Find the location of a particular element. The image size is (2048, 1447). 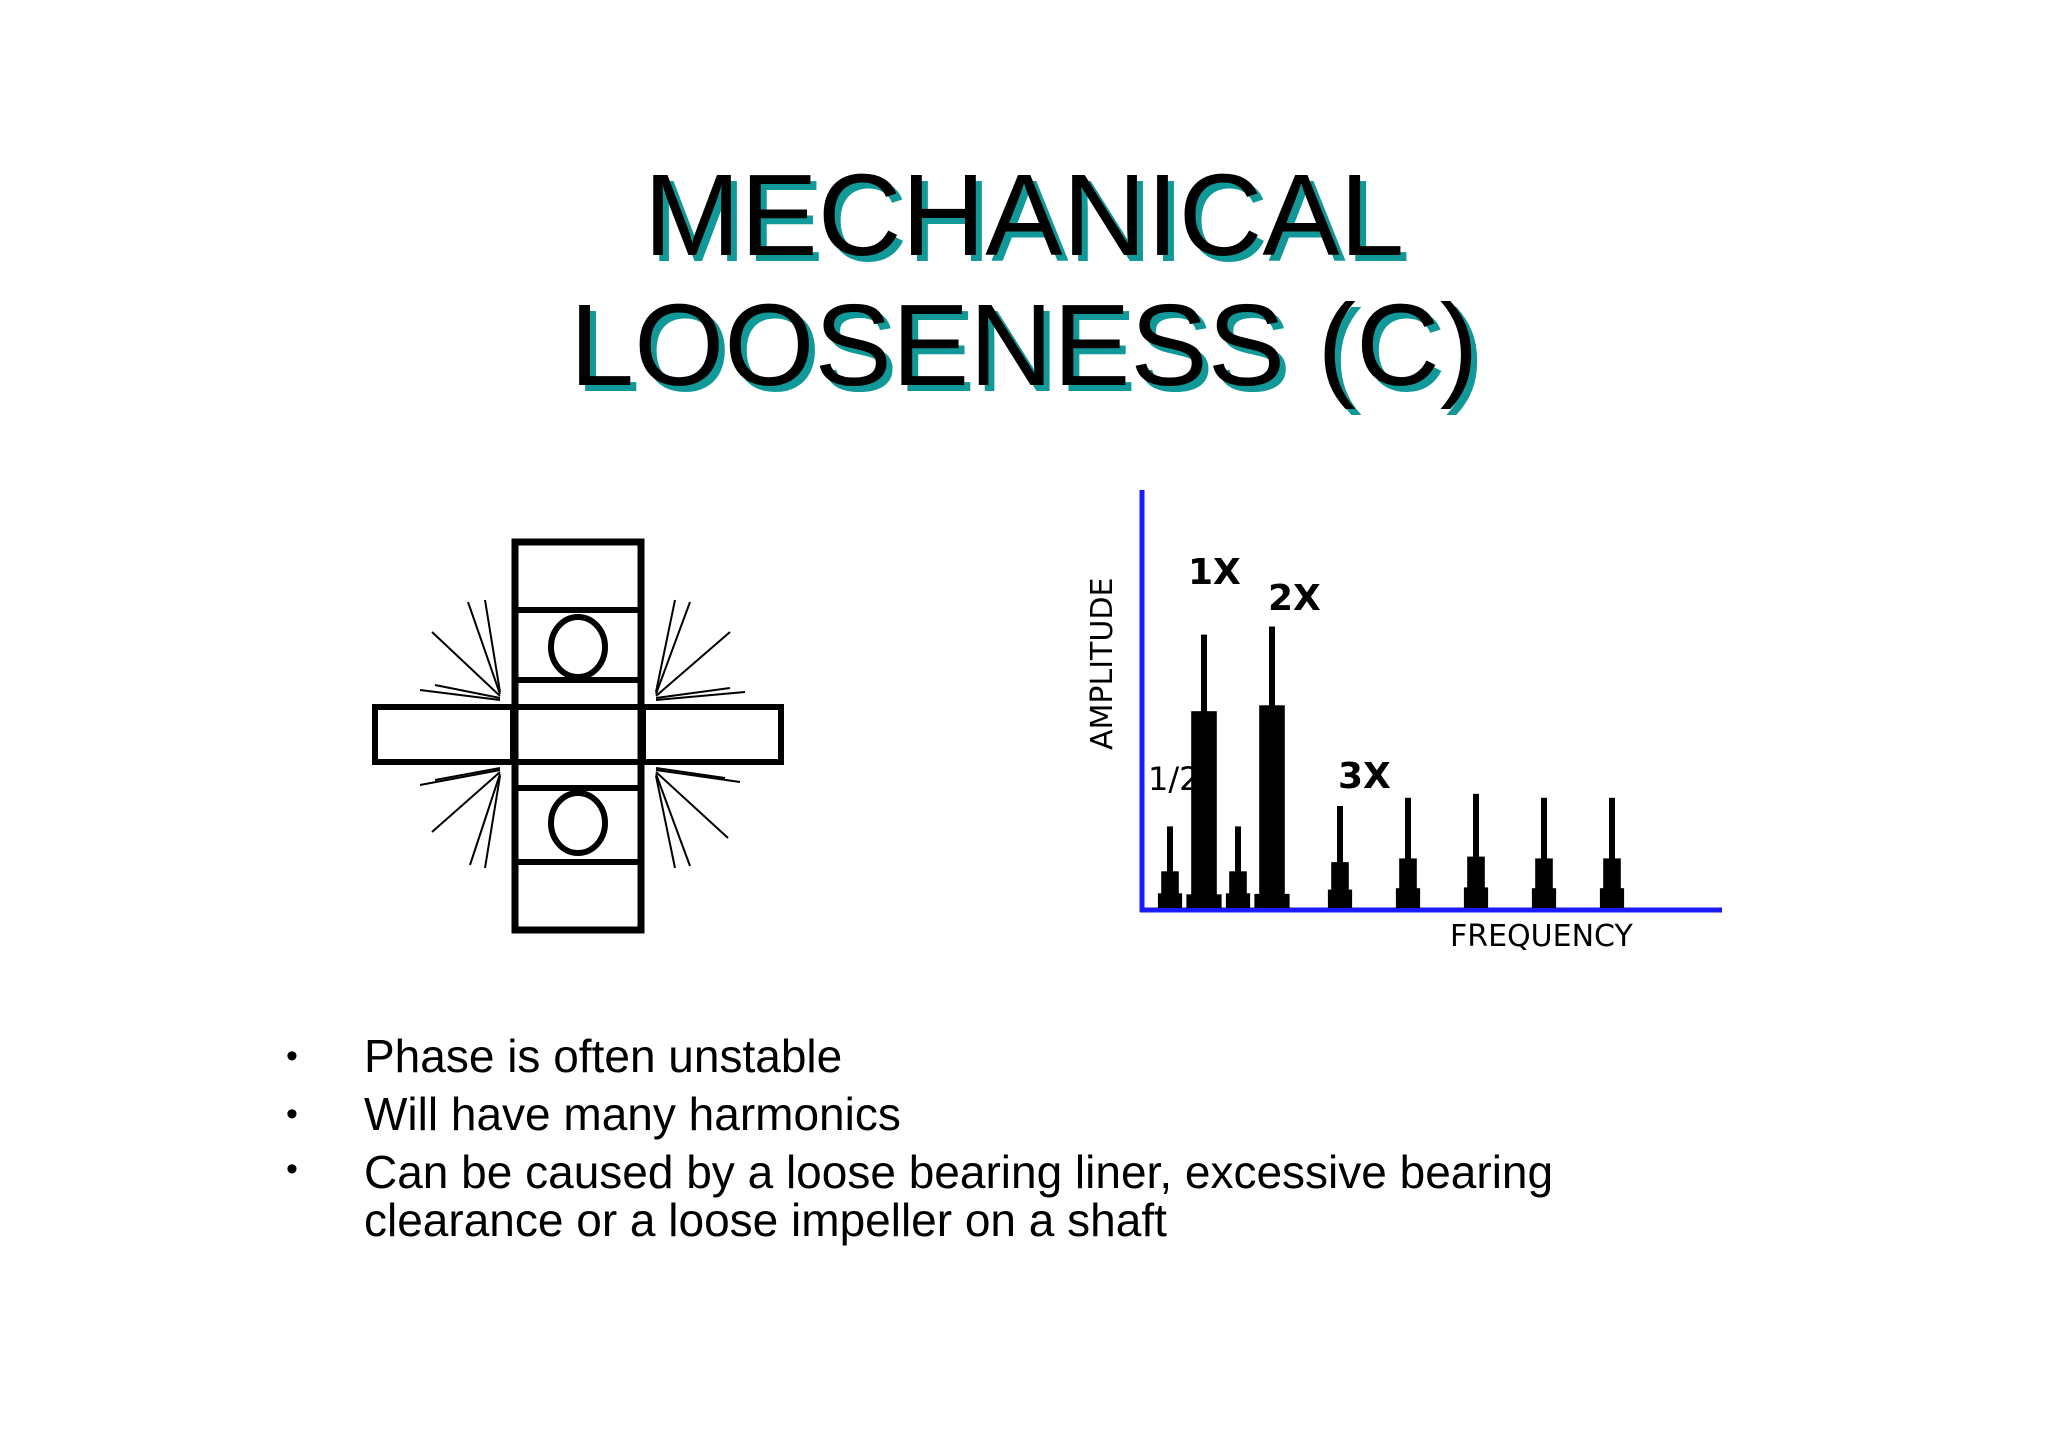

label-half-x: 1/2 is located at coordinates (1174, 779).